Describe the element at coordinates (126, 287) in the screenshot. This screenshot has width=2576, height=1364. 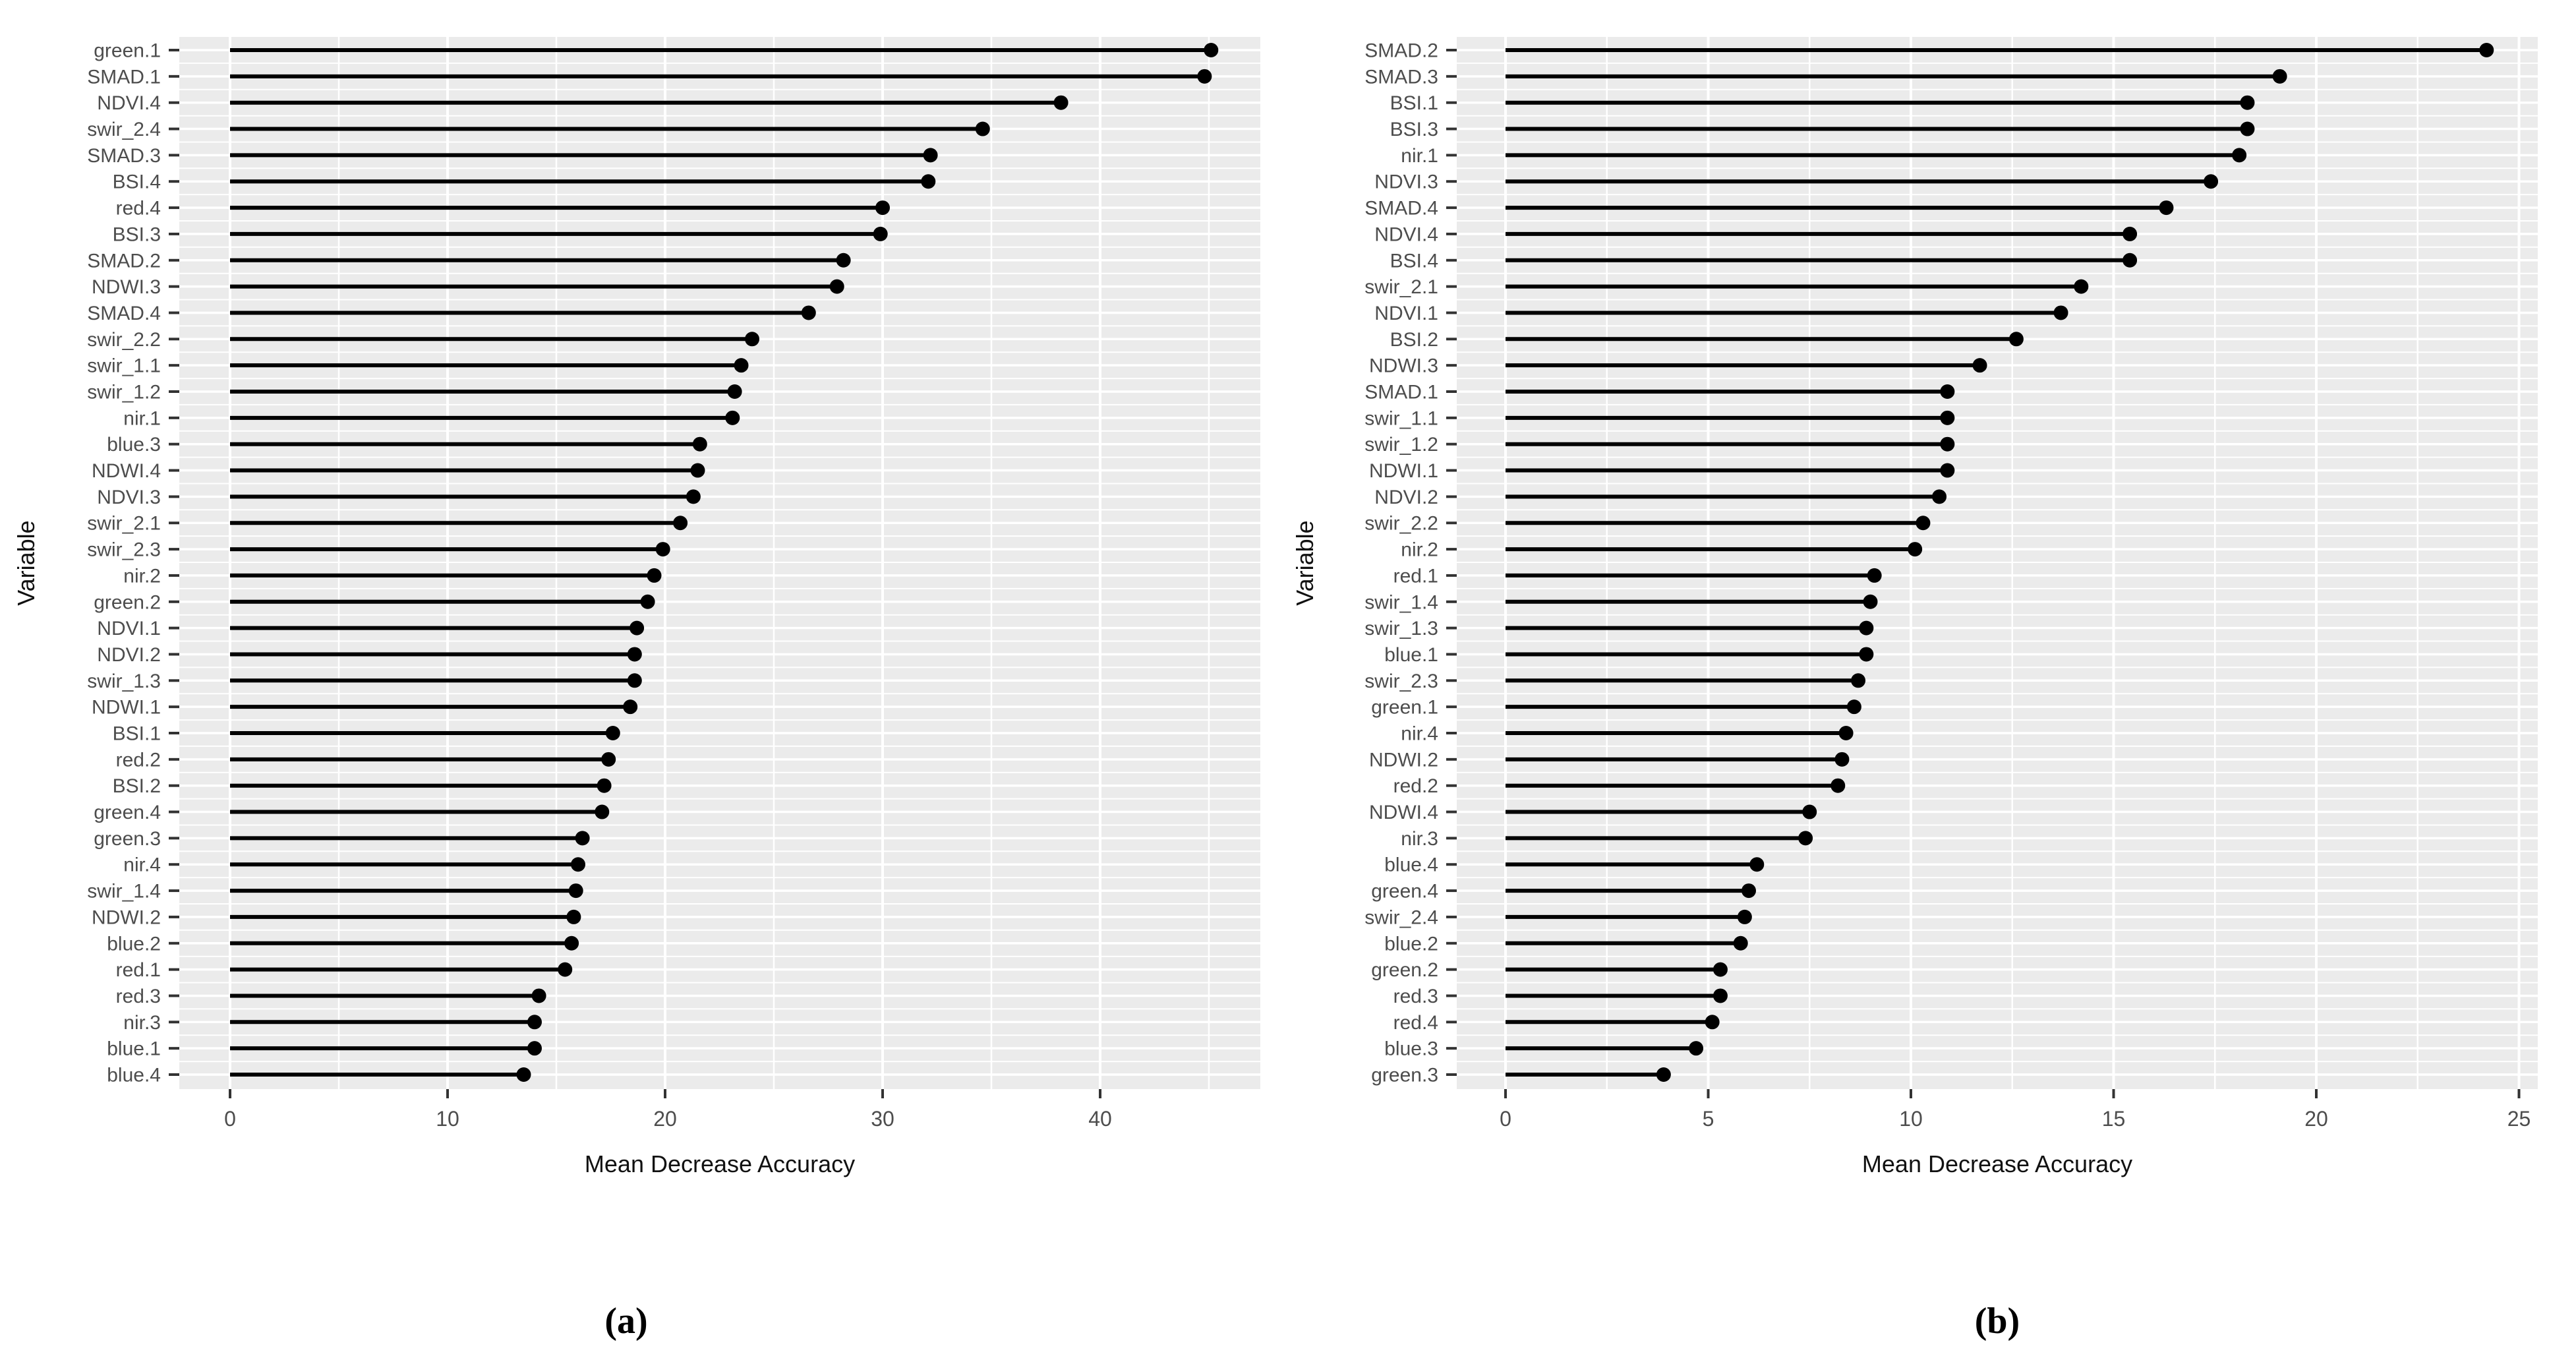
I see `y-tick-label: NDWI.3` at that location.